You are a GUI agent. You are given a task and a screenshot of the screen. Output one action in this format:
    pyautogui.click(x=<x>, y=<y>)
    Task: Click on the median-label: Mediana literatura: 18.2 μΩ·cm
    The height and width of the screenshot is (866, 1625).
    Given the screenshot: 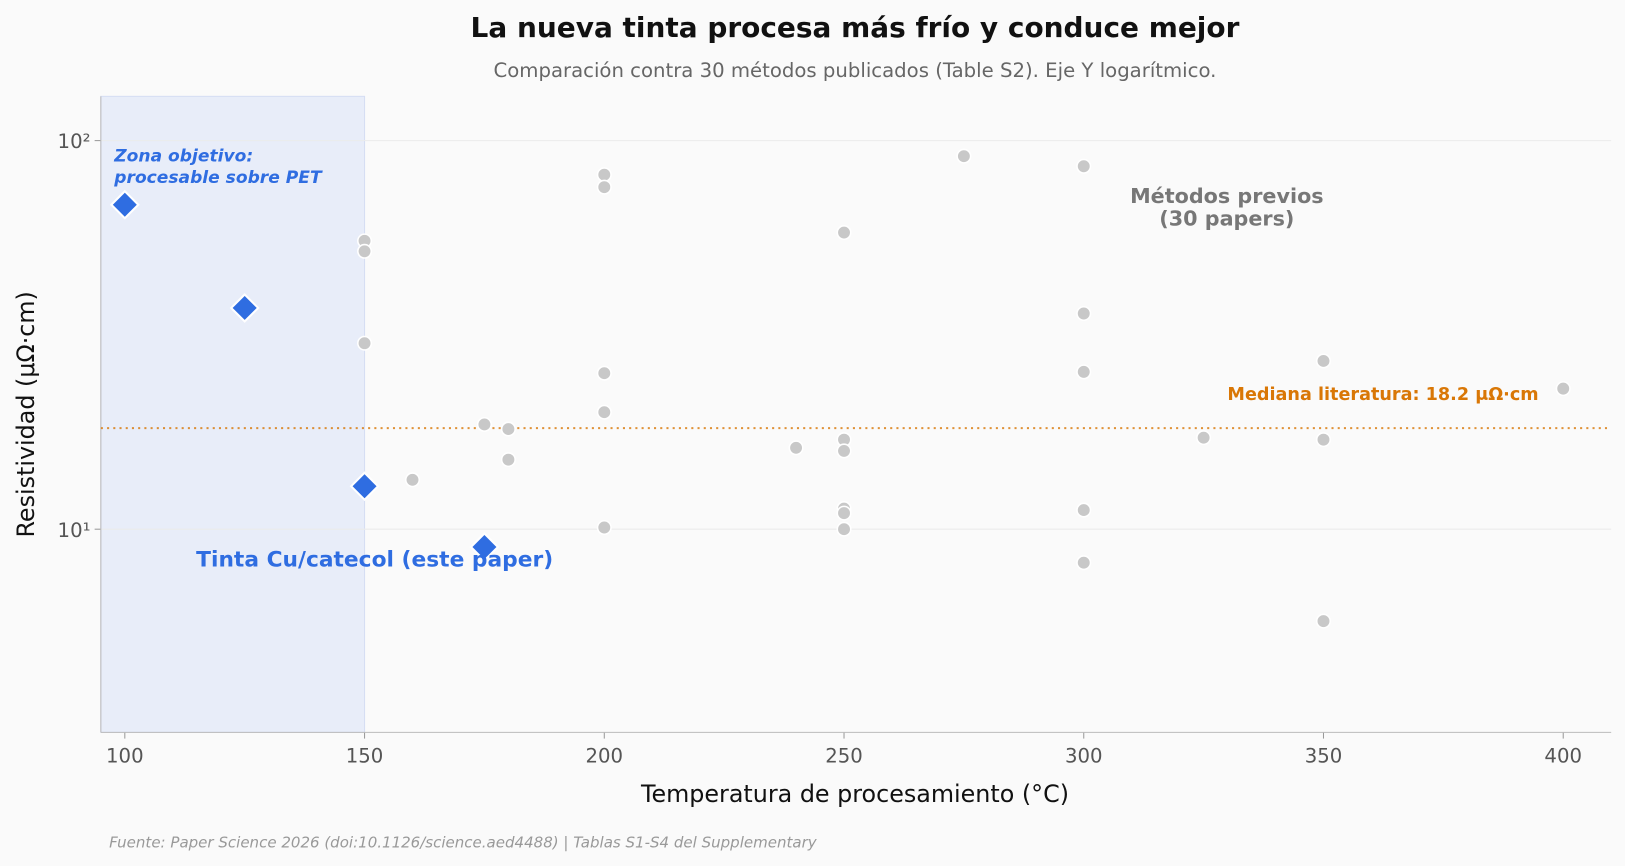 What is the action you would take?
    pyautogui.click(x=1382, y=395)
    